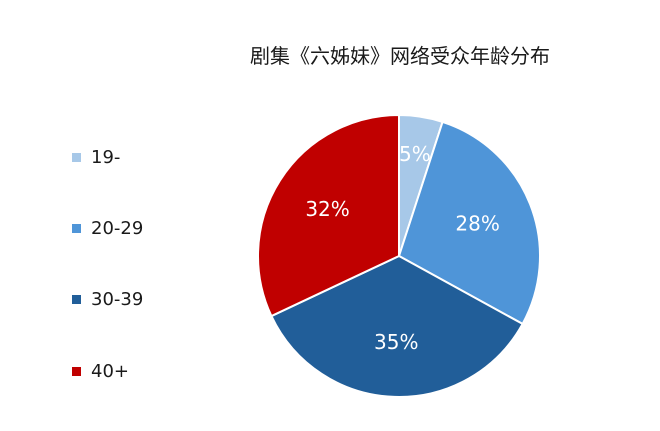 The width and height of the screenshot is (660, 431). I want to click on legend-label-20-29: 20-29, so click(117, 228).